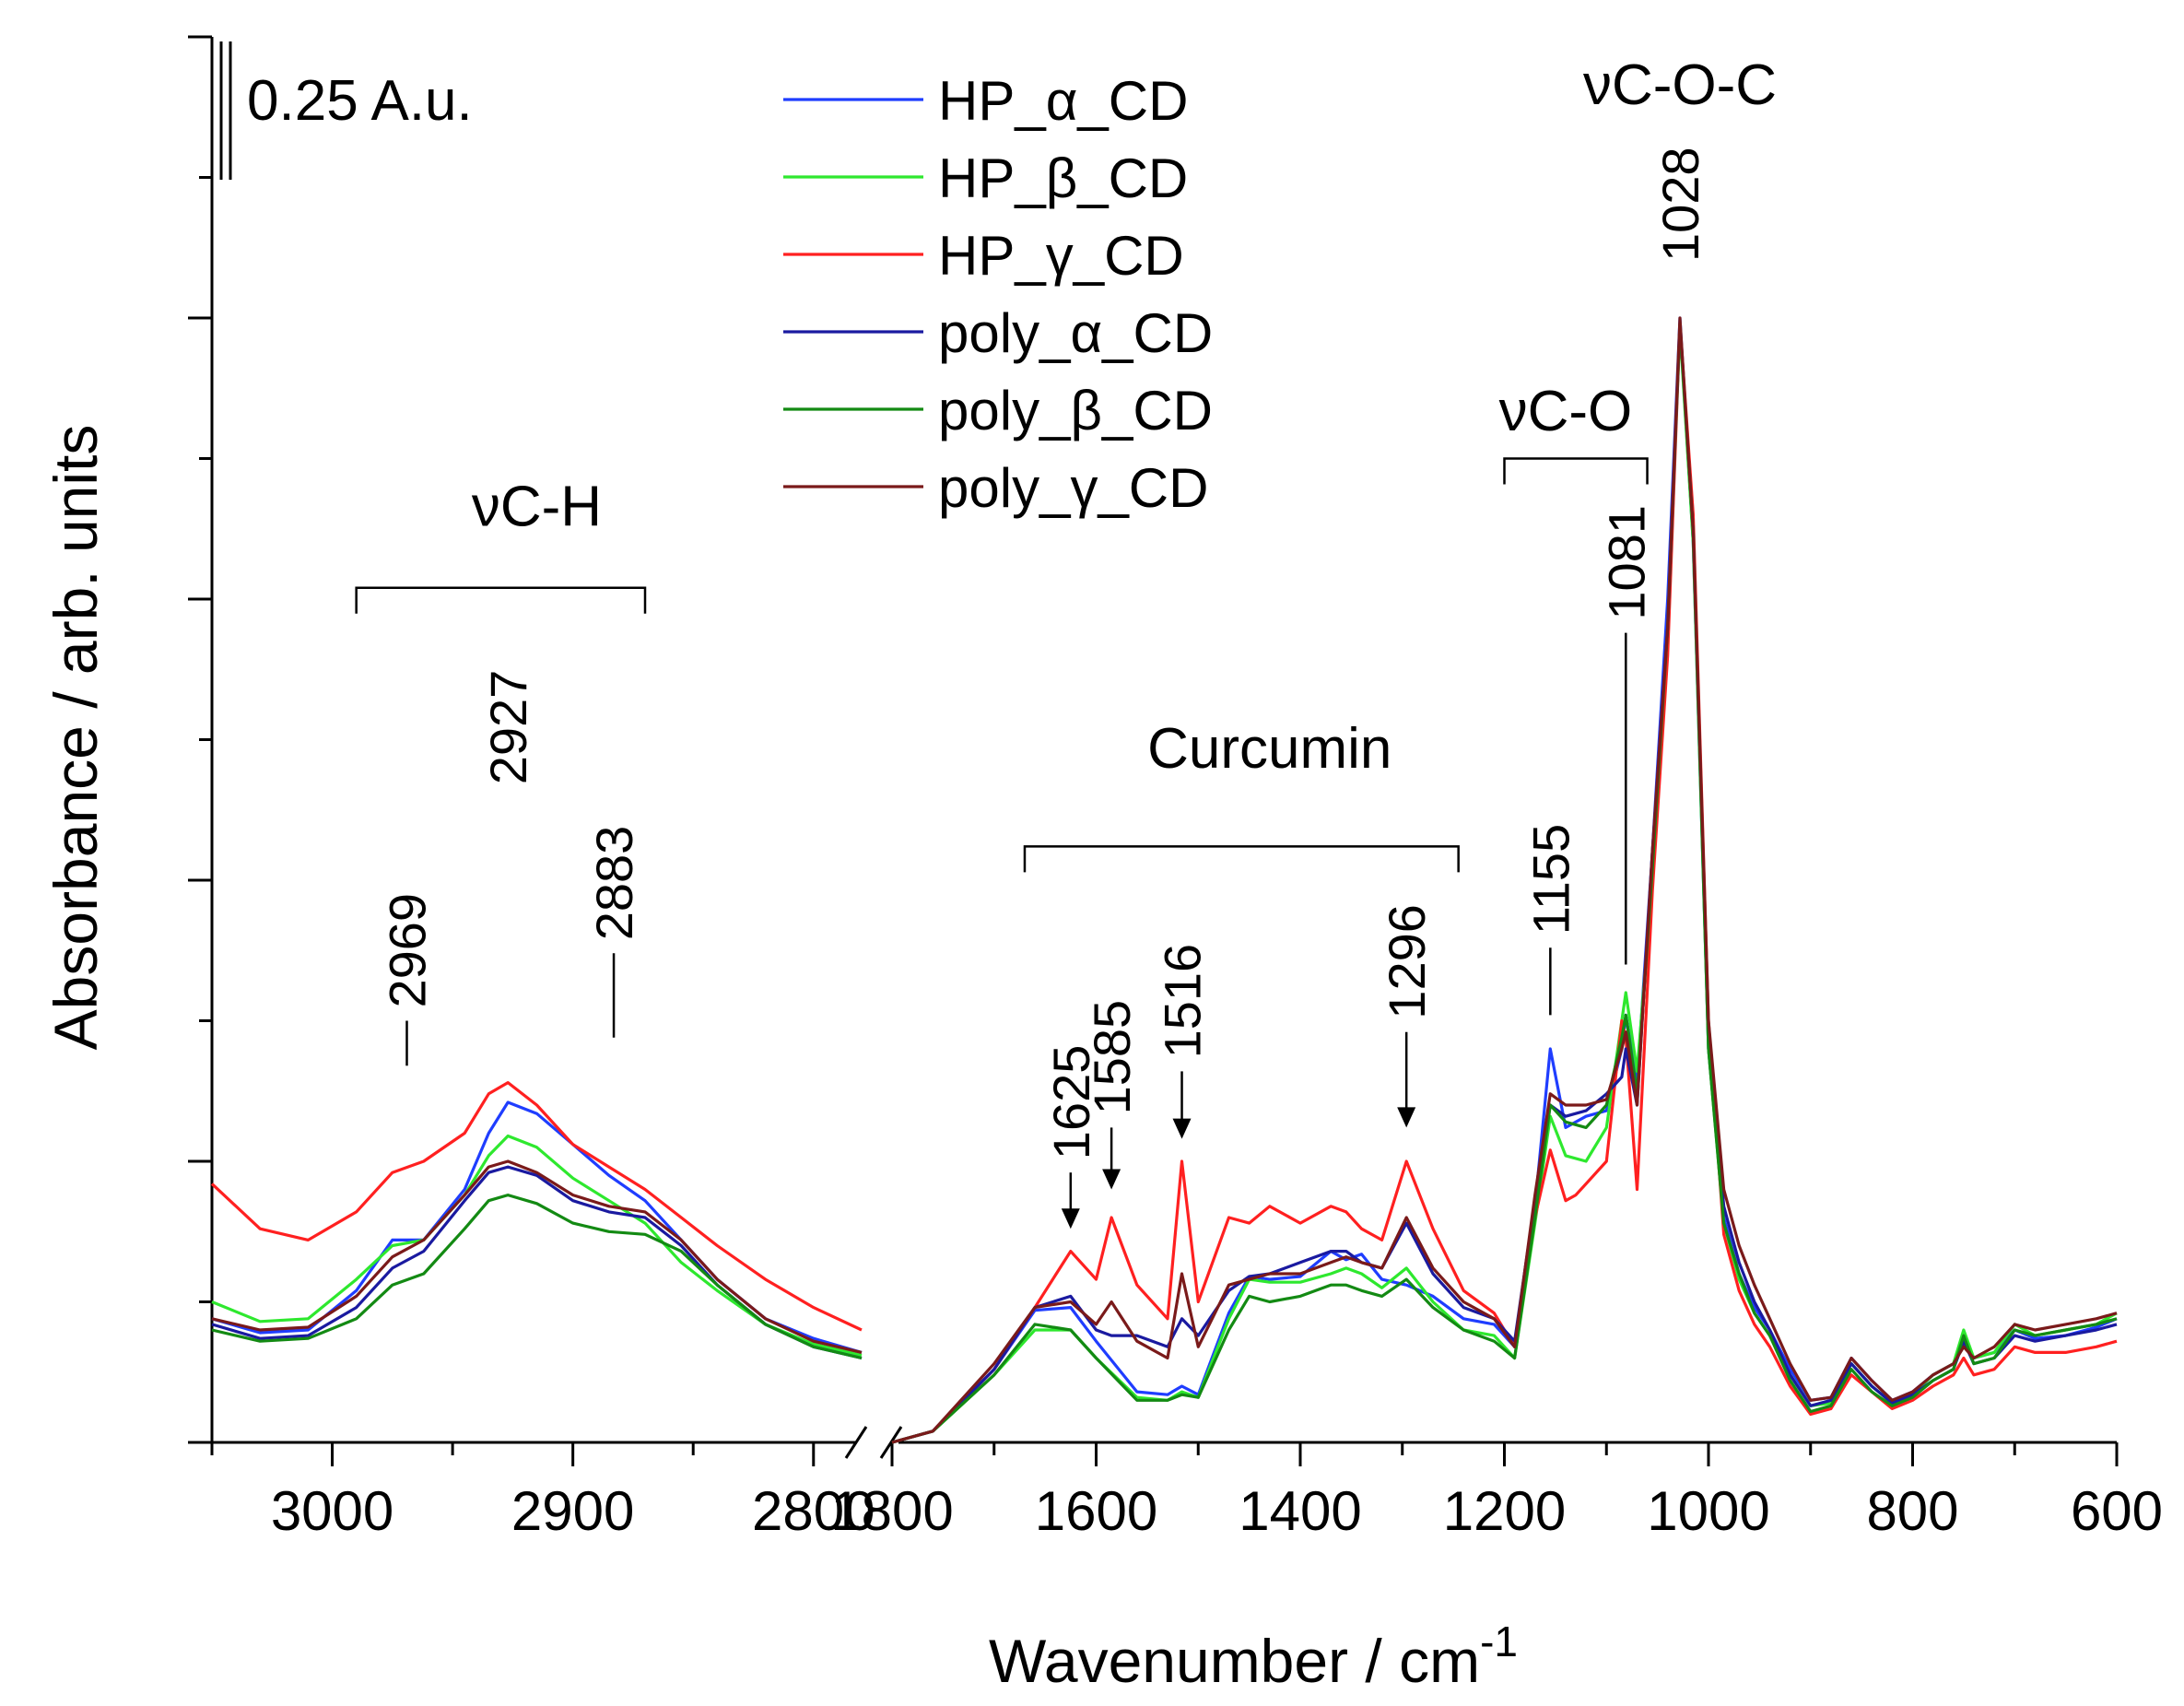 The image size is (2184, 1706). I want to click on legend-item: poly_β_CD, so click(998, 411).